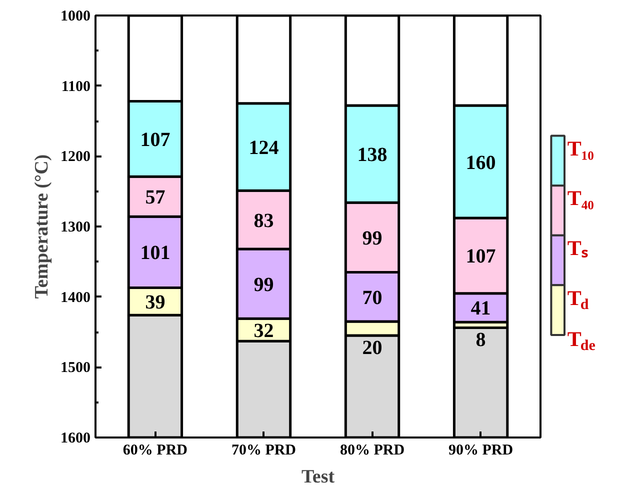  Describe the element at coordinates (75, 298) in the screenshot. I see `y-tick-label: 1400` at that location.